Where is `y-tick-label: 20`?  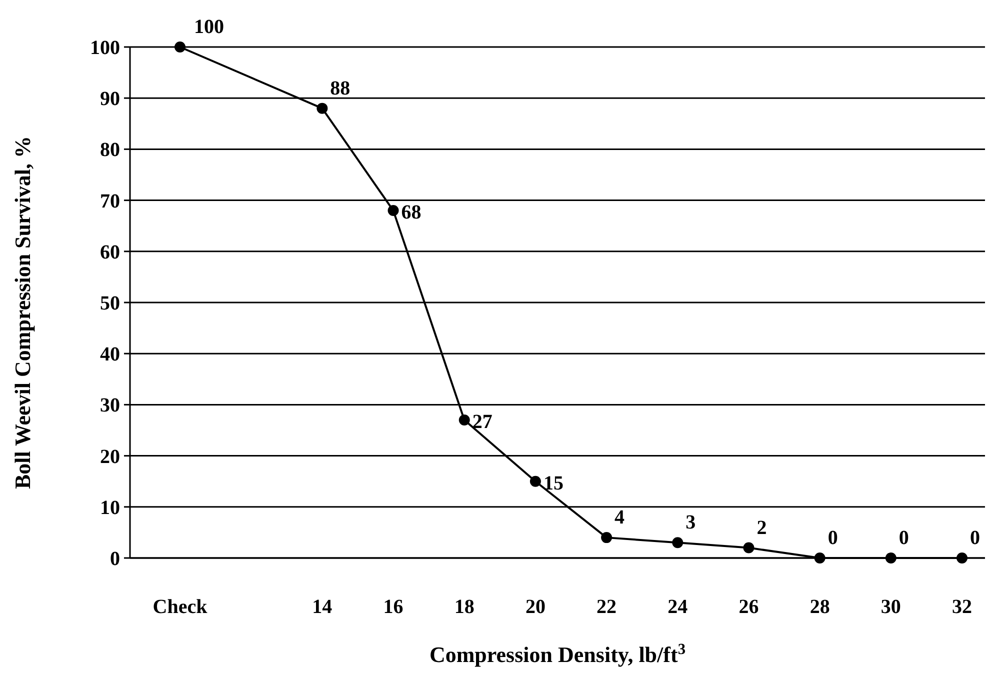
y-tick-label: 20 is located at coordinates (110, 457).